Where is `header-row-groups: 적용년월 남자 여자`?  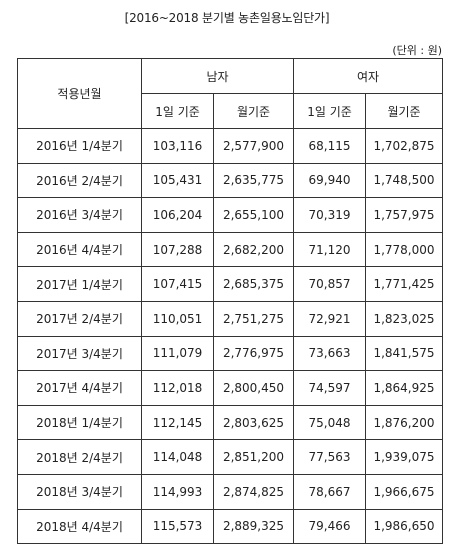 header-row-groups: 적용년월 남자 여자 is located at coordinates (230, 93).